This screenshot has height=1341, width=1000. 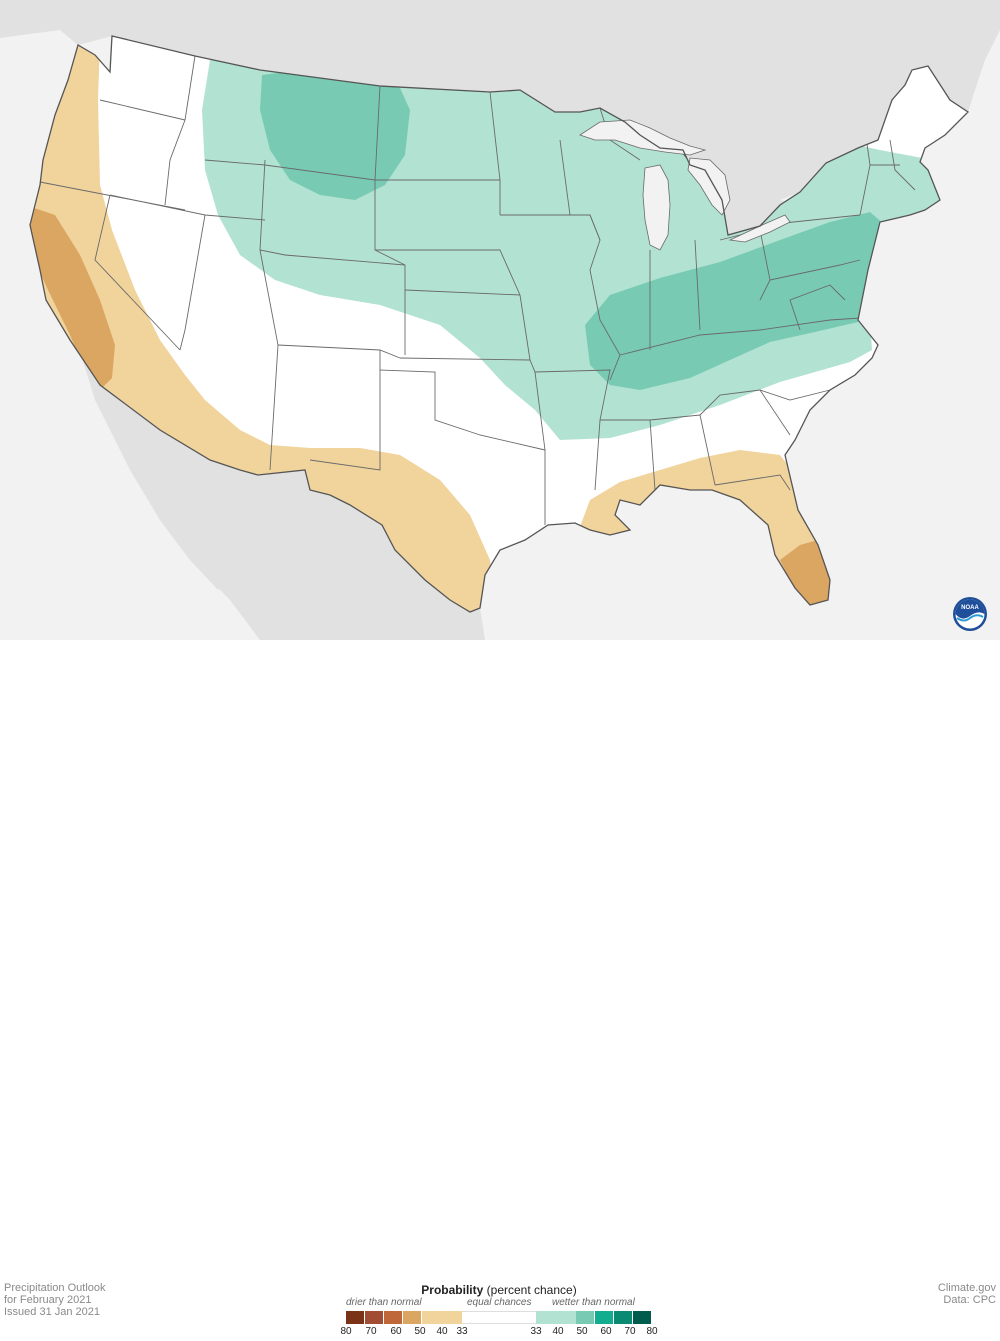 I want to click on legend-title-rest: (percent chance), so click(x=530, y=1290).